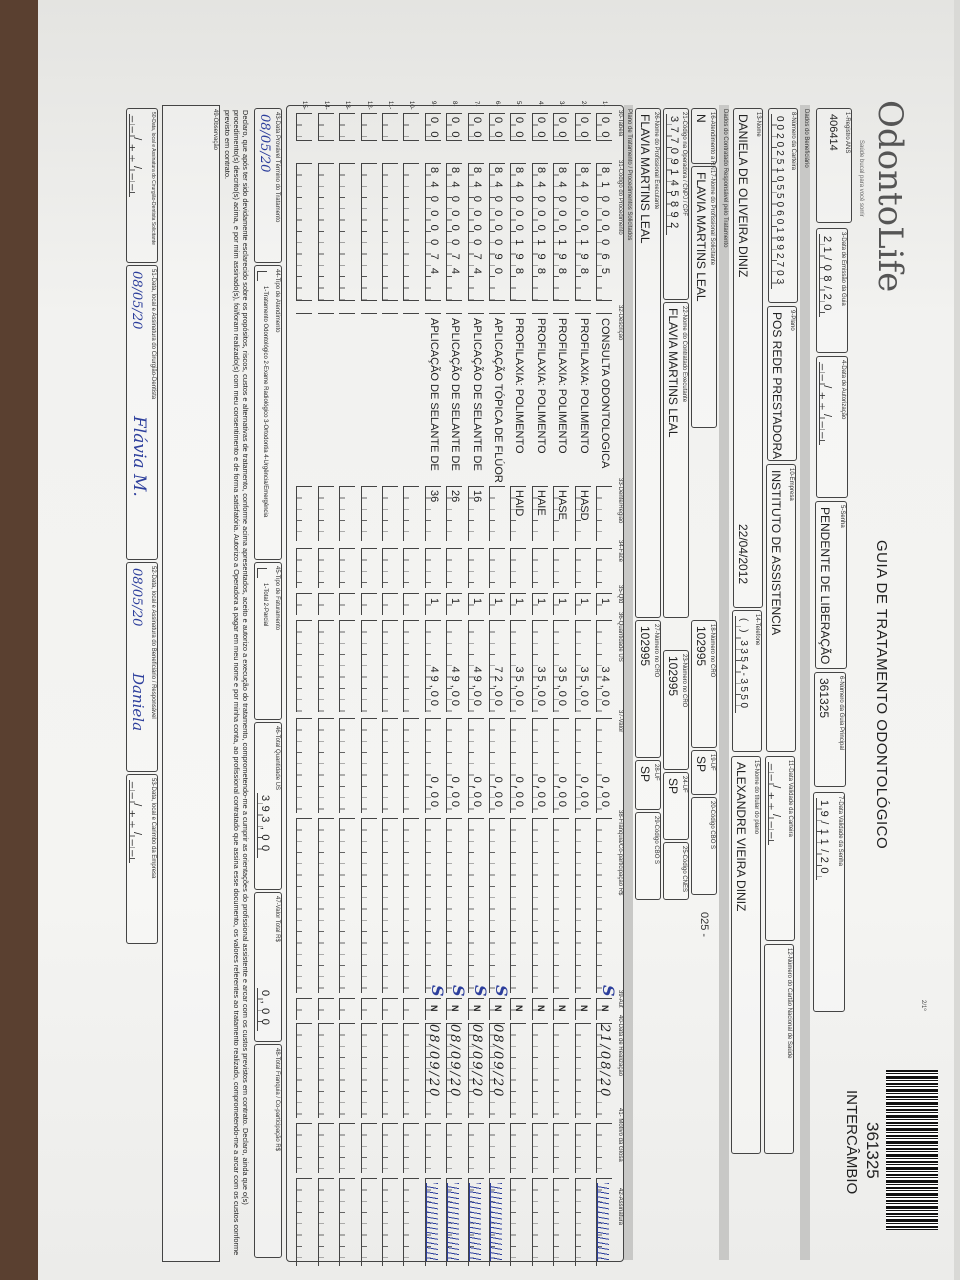 The image size is (960, 1280). I want to click on value: 0,00, so click(264, 1010).